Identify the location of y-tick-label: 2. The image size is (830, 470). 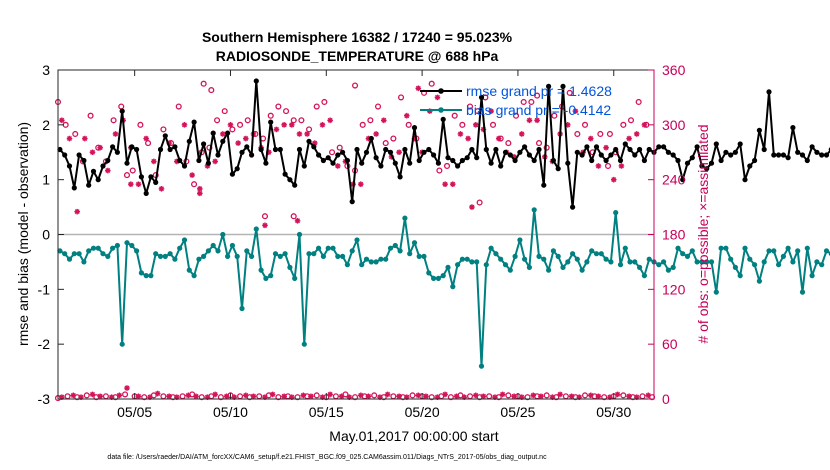
(46, 125).